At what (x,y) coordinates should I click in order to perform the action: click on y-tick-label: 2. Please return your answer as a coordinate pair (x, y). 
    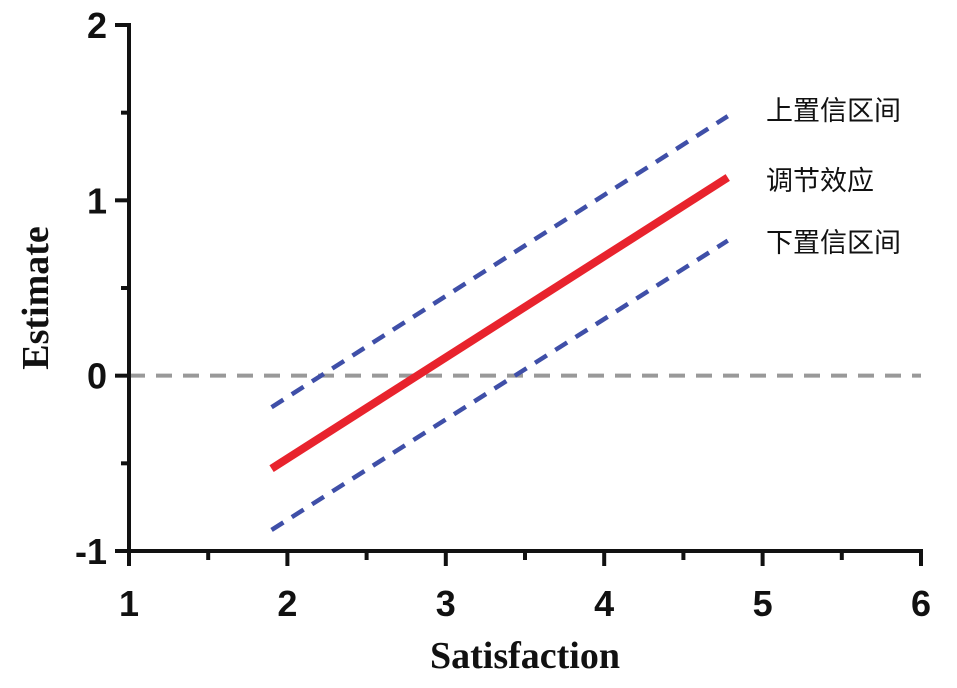
    Looking at the image, I should click on (97, 25).